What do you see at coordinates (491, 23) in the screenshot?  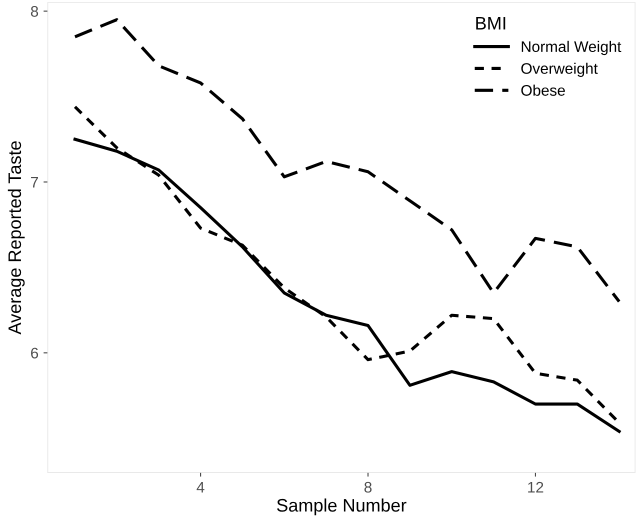 I see `legend-title: BMI` at bounding box center [491, 23].